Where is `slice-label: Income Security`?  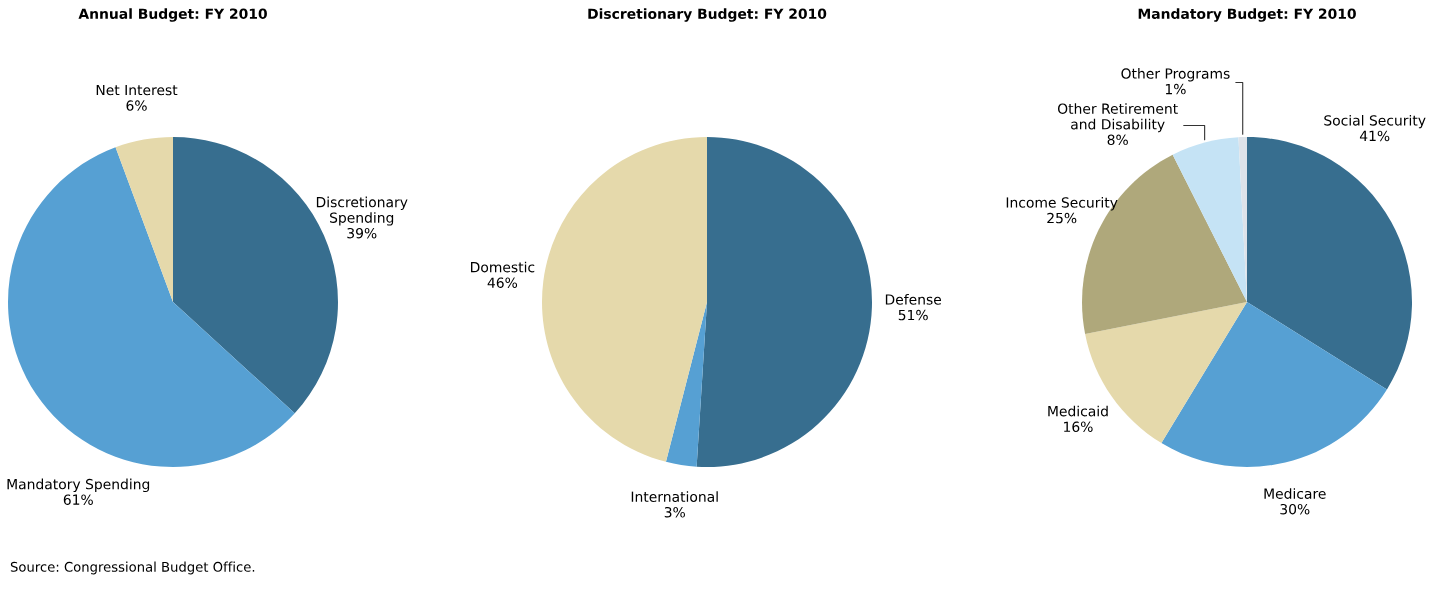 slice-label: Income Security is located at coordinates (1062, 203).